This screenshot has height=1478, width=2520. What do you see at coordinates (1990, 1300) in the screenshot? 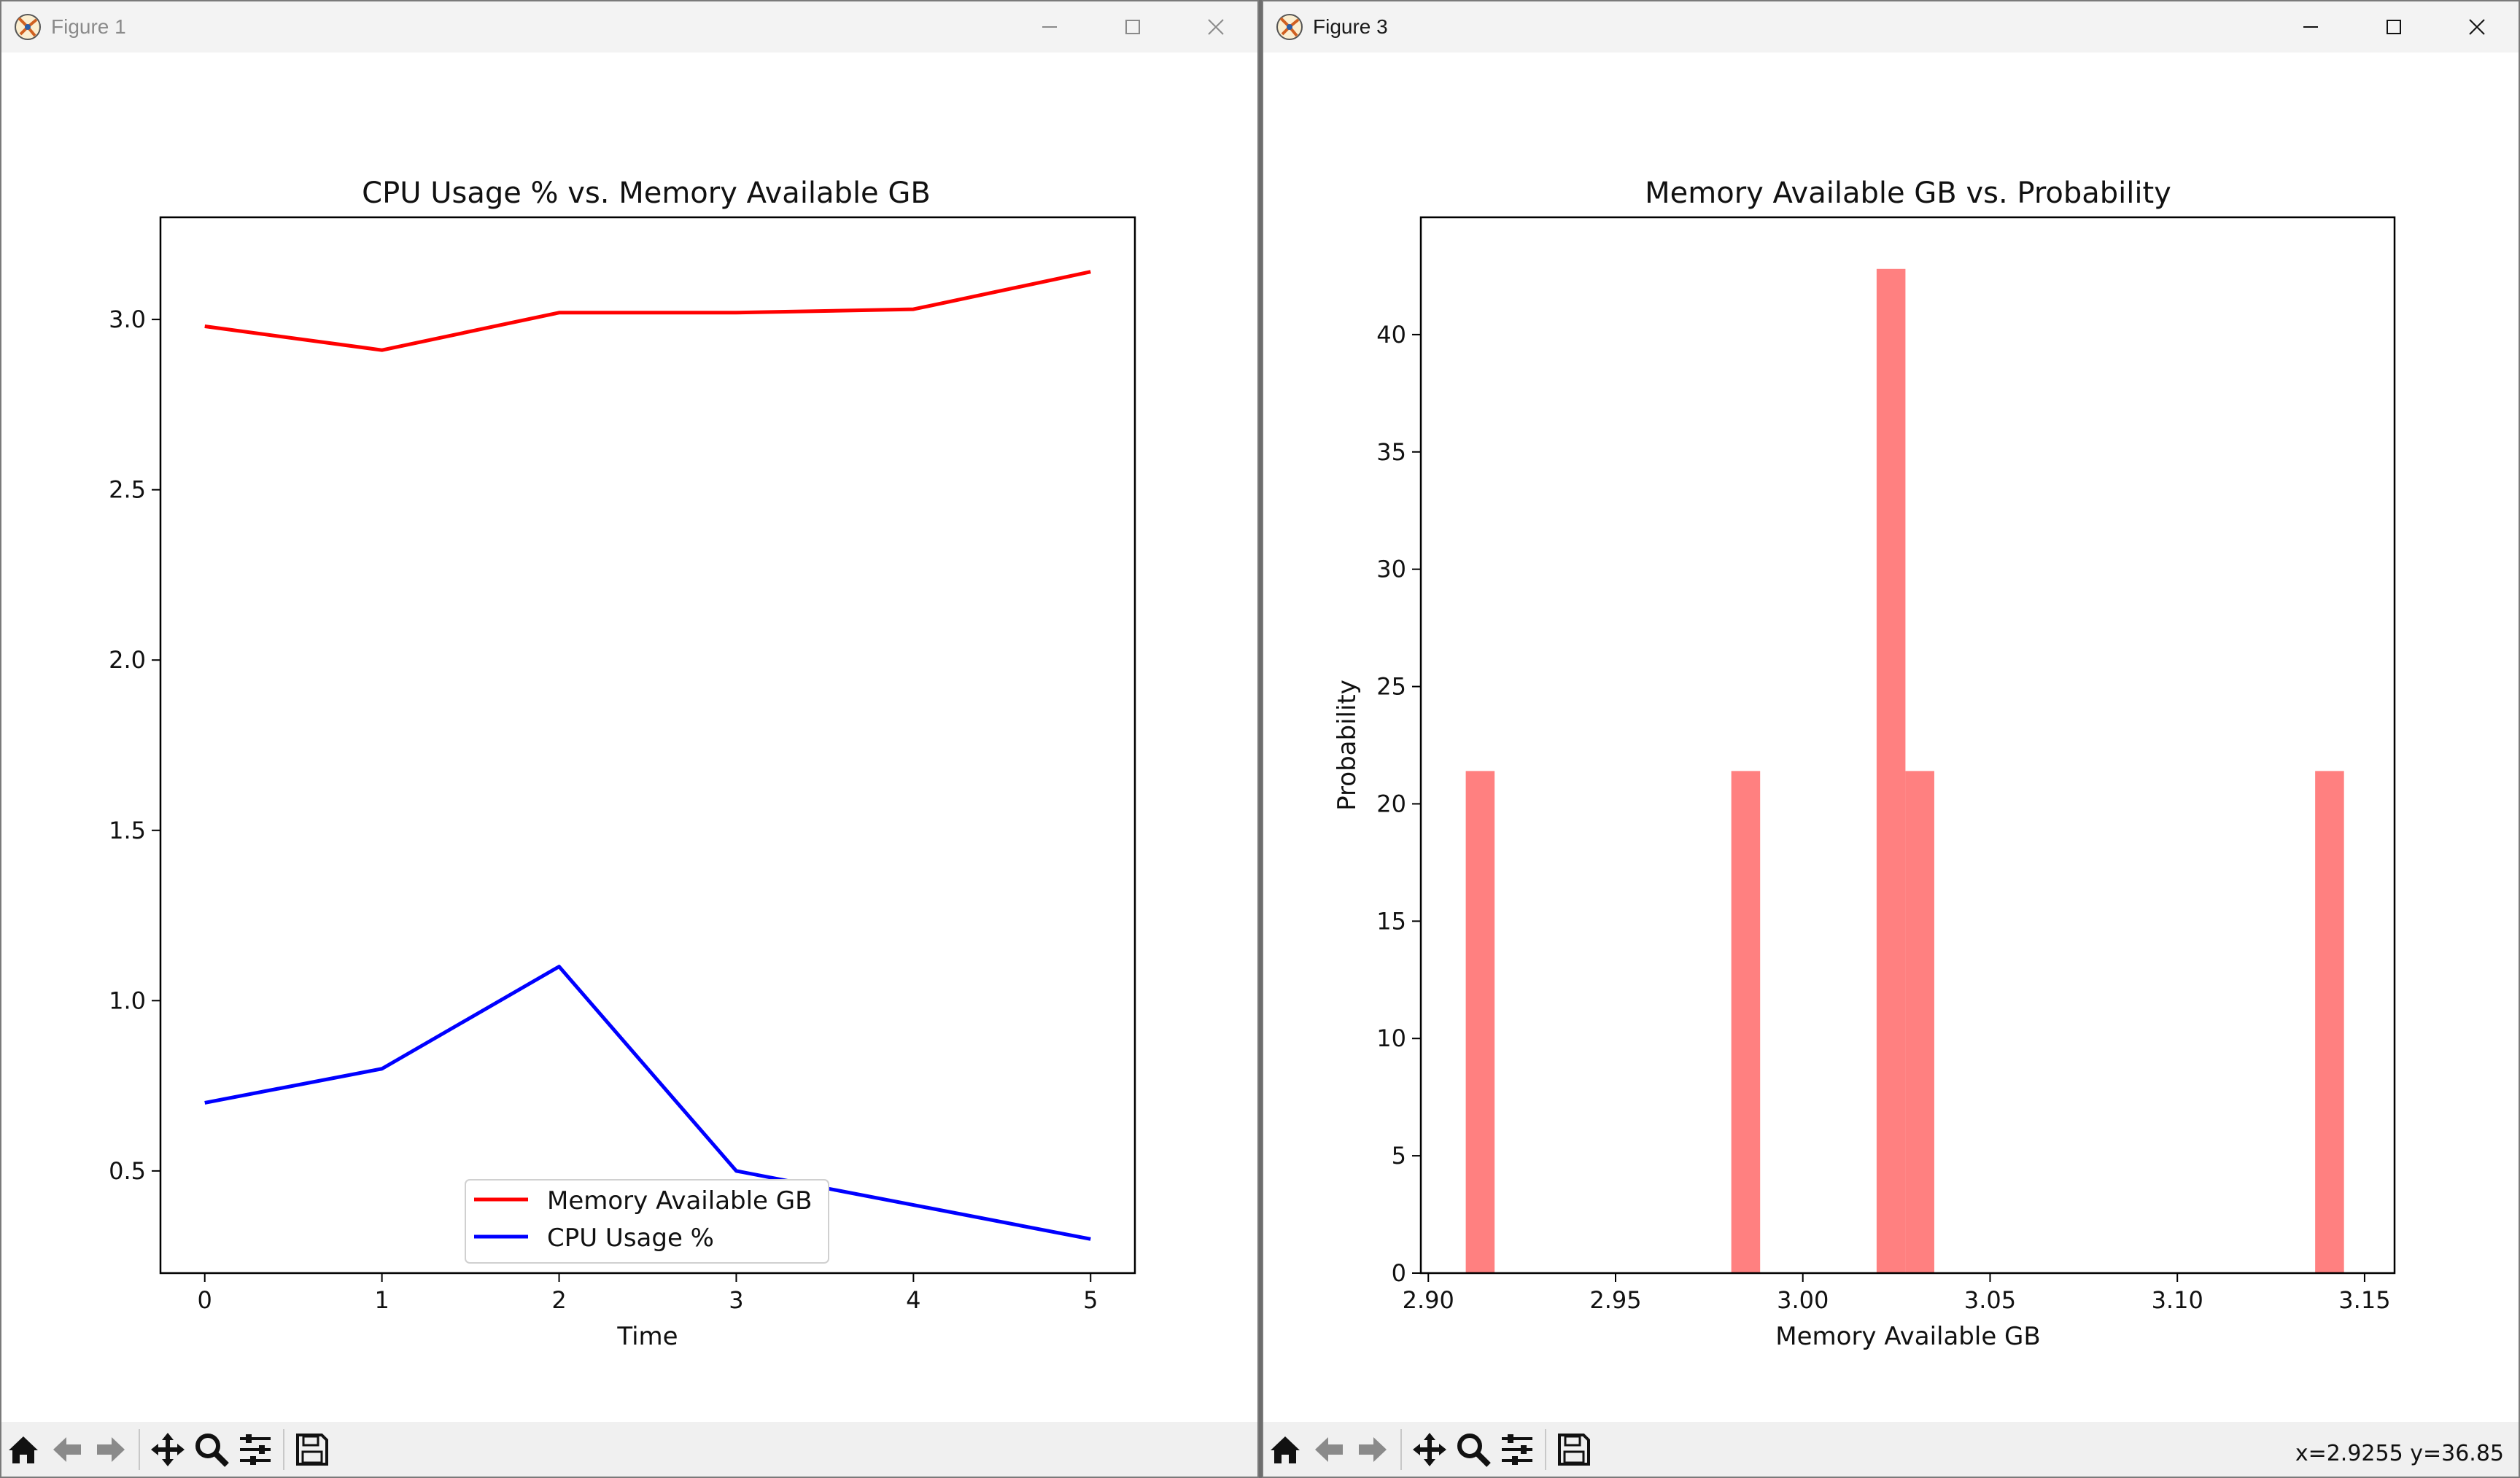
I see `x-tick-label: 3.05` at bounding box center [1990, 1300].